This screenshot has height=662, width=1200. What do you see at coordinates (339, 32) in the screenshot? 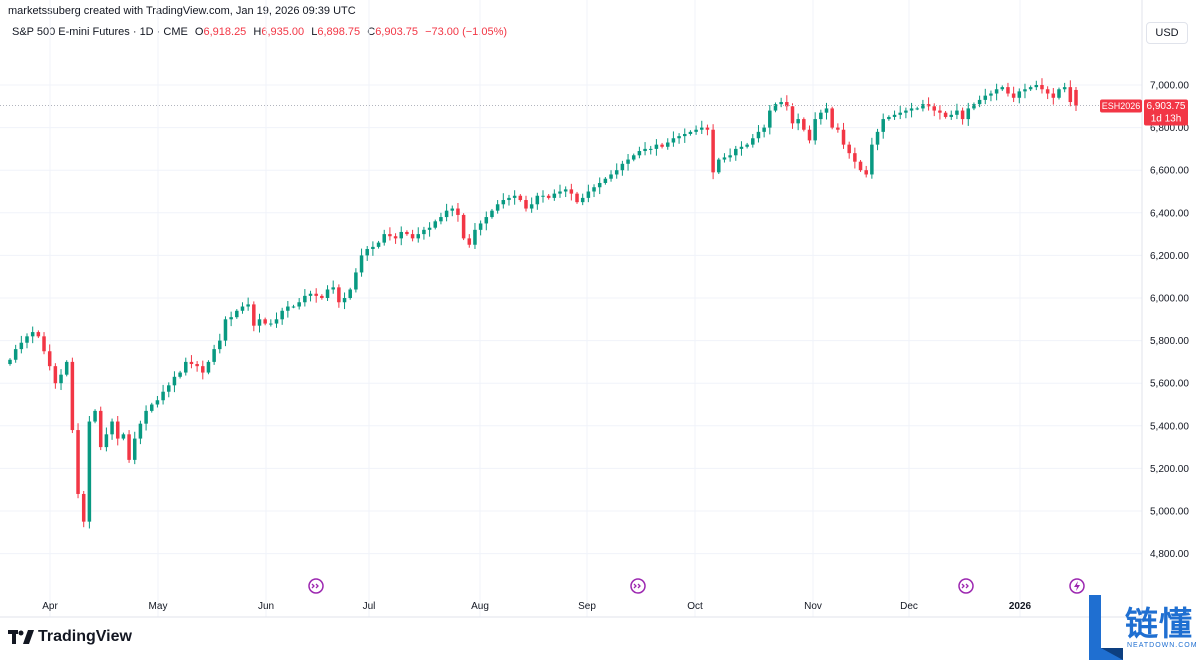
I see `low-value: 6,898.75` at bounding box center [339, 32].